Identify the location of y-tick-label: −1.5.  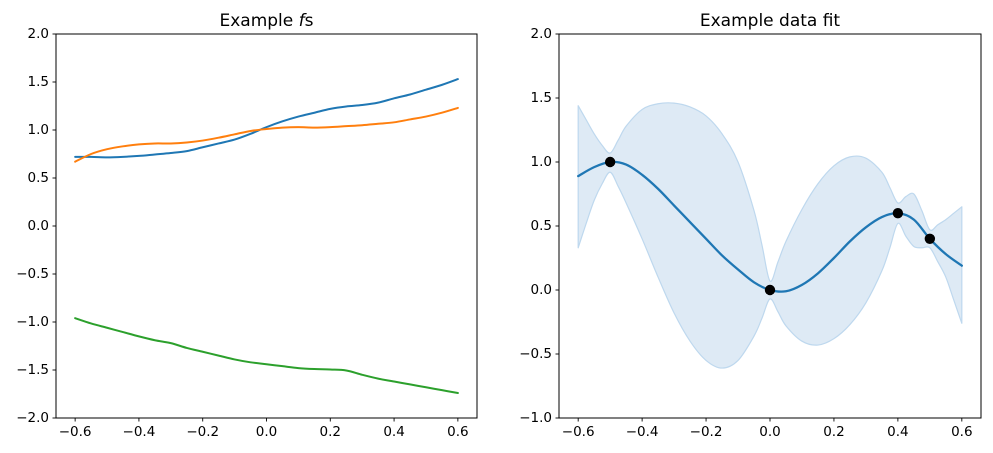
(32, 370).